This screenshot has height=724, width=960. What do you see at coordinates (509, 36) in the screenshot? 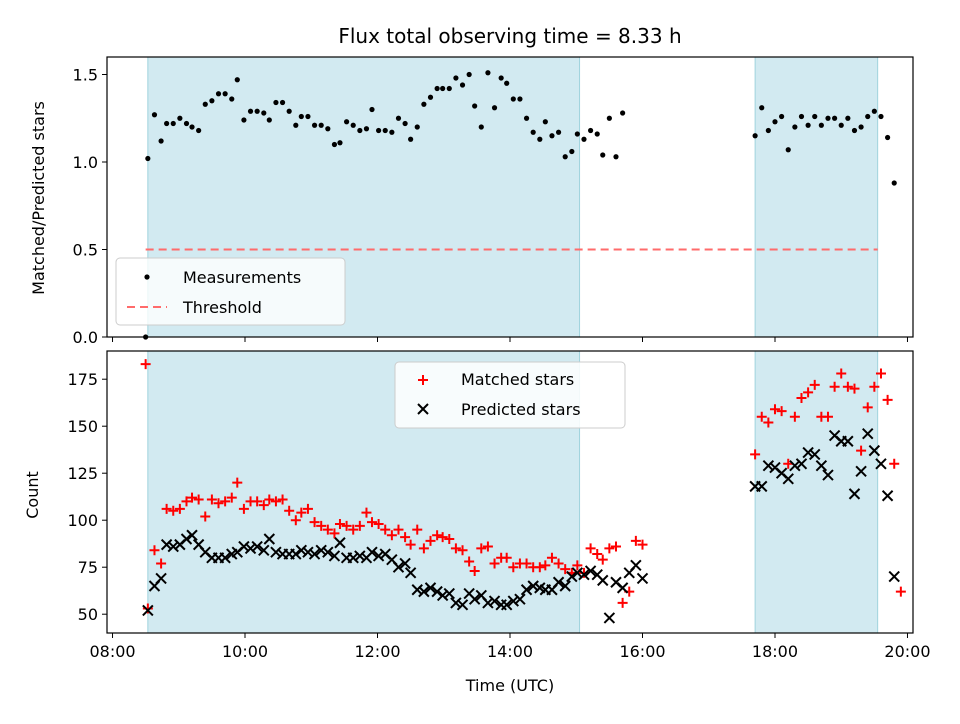
I see `chart-title: Flux total observing time = 8.33 h` at bounding box center [509, 36].